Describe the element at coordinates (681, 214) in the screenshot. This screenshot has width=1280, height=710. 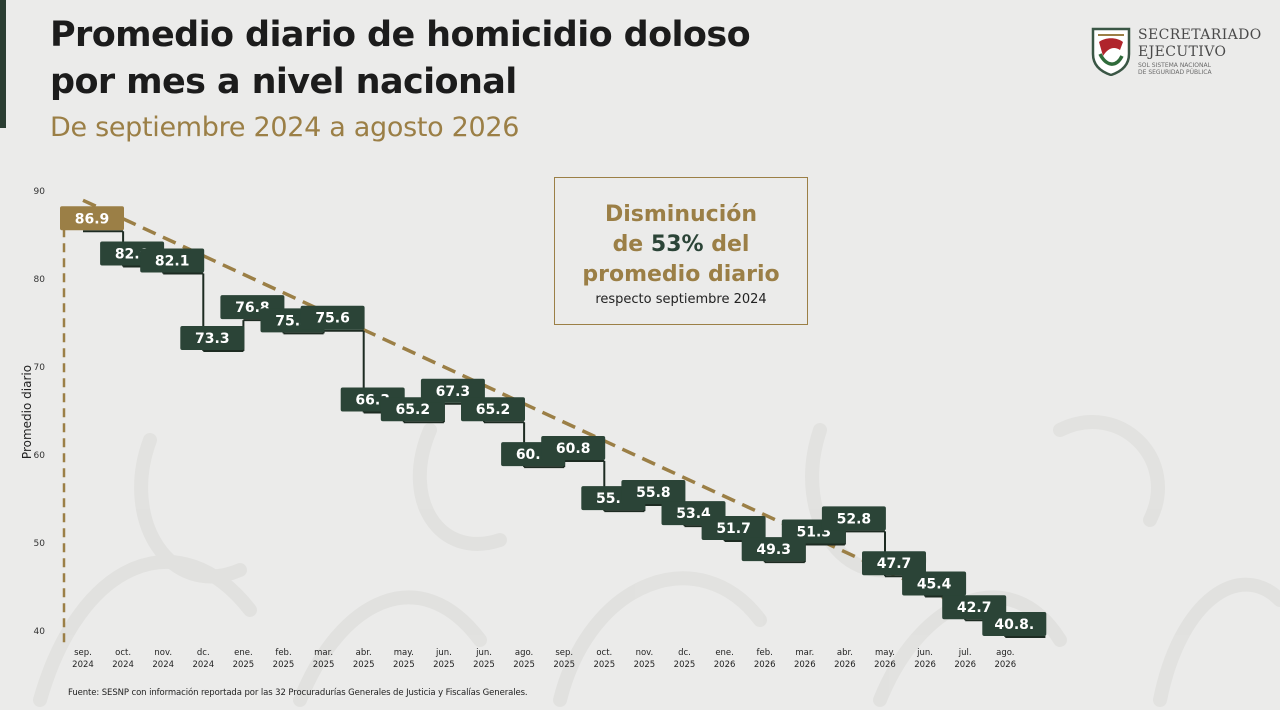
I see `annotation-line-1: Disminución` at that location.